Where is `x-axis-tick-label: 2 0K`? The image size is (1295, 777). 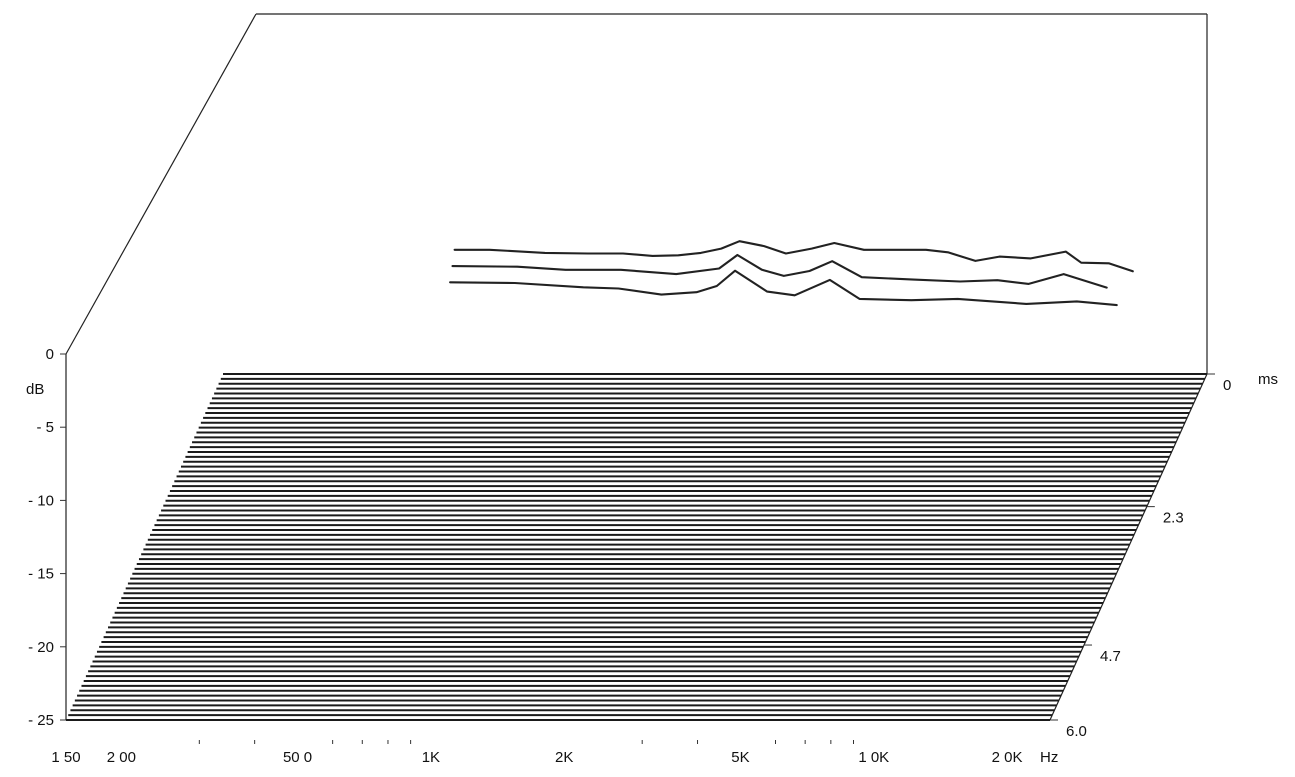
x-axis-tick-label: 2 0K is located at coordinates (1007, 757).